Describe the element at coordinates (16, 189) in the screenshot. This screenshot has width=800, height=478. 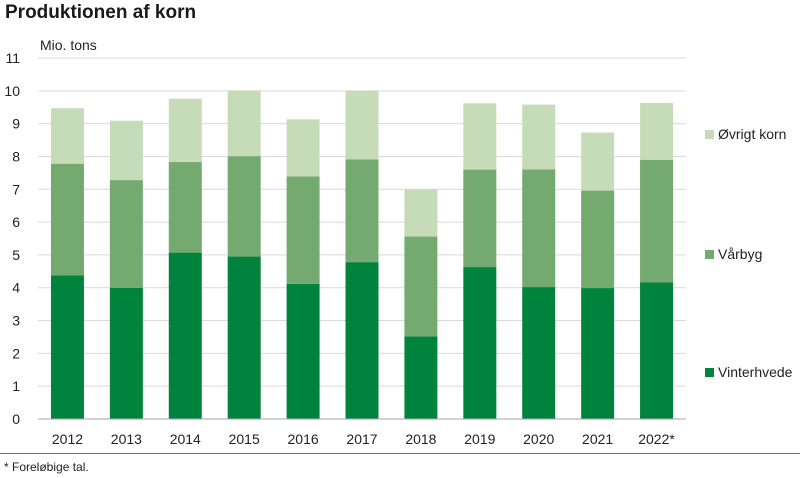
I see `y-tick-label: 7` at that location.